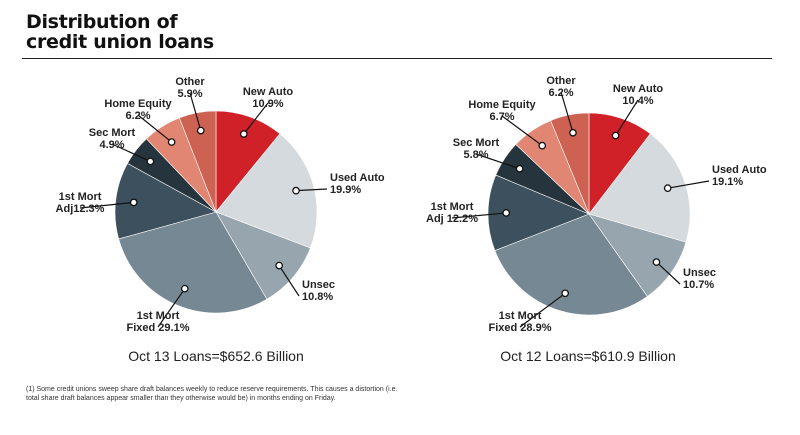 The height and width of the screenshot is (435, 800). I want to click on slice-label-first-mort-fixed: 1st Mort Fixed 28.9%, so click(520, 322).